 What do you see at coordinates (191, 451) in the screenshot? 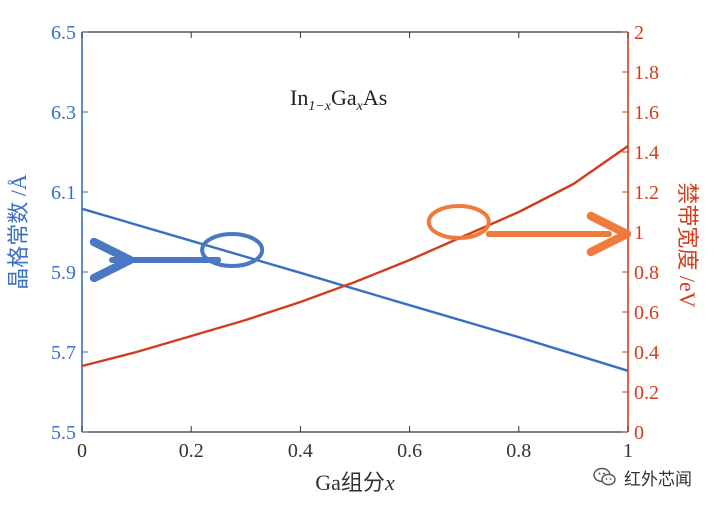
I see `x-tick-label: 0.2` at bounding box center [191, 451].